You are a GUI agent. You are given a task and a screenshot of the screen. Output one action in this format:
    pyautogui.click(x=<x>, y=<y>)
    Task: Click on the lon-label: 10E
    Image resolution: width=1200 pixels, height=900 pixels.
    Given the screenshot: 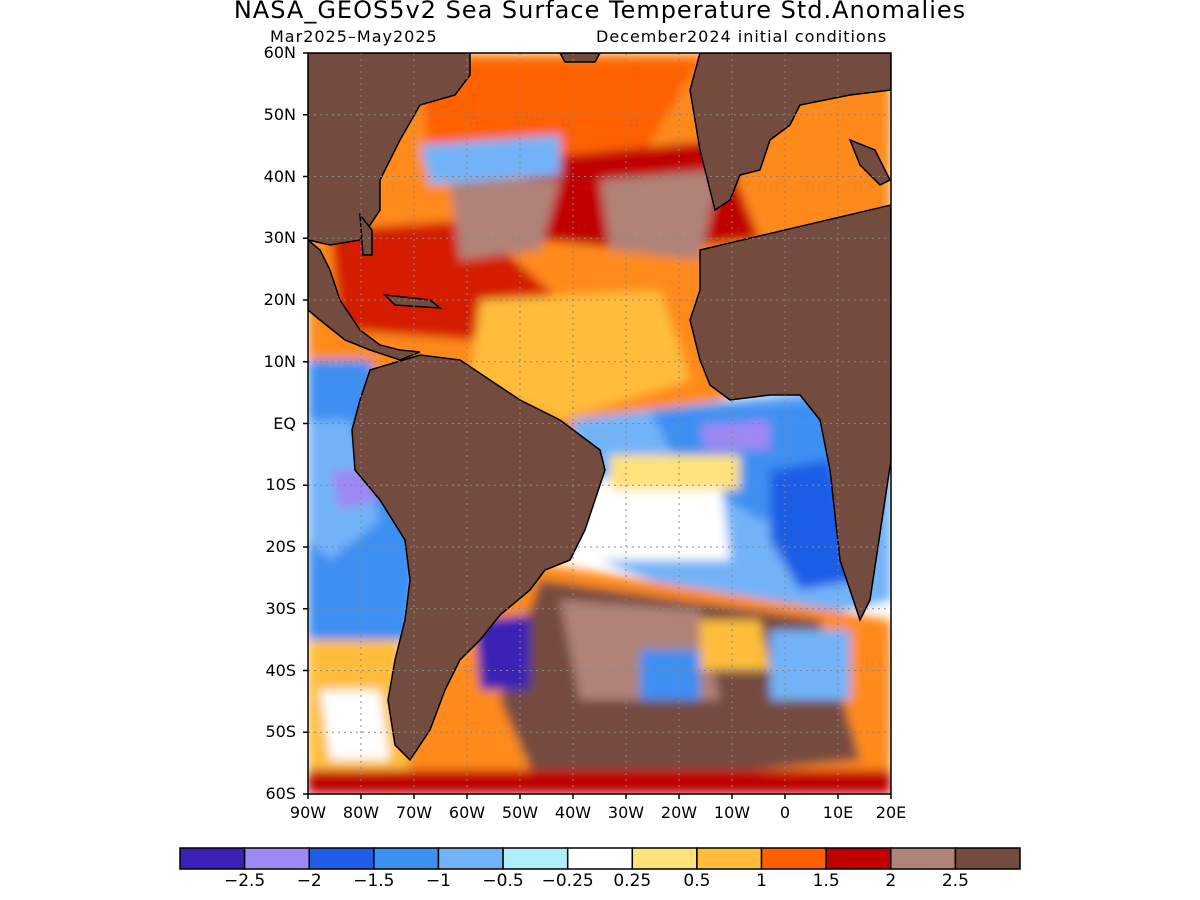 What is the action you would take?
    pyautogui.click(x=838, y=812)
    